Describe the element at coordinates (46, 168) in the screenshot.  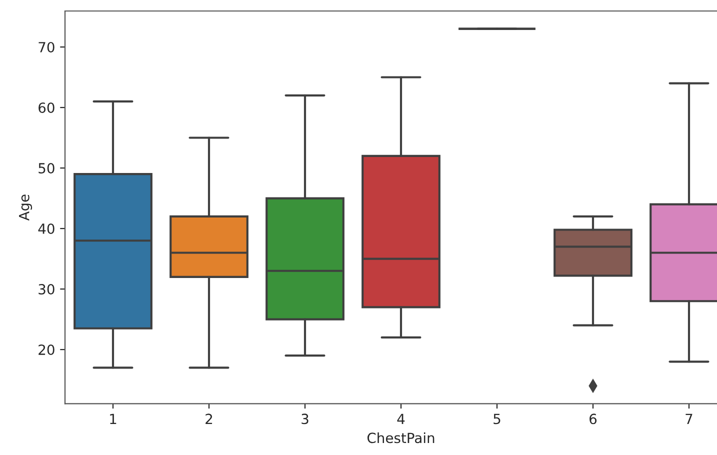
I see `y-tick-label: 50` at that location.